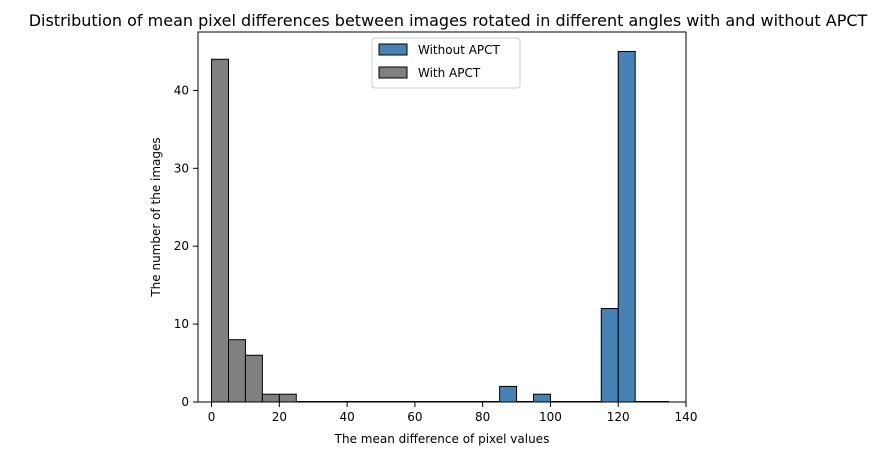 The image size is (891, 455). Describe the element at coordinates (453, 413) in the screenshot. I see `x-axis-ticks: 0 20 40 60 80 100 120 140` at that location.